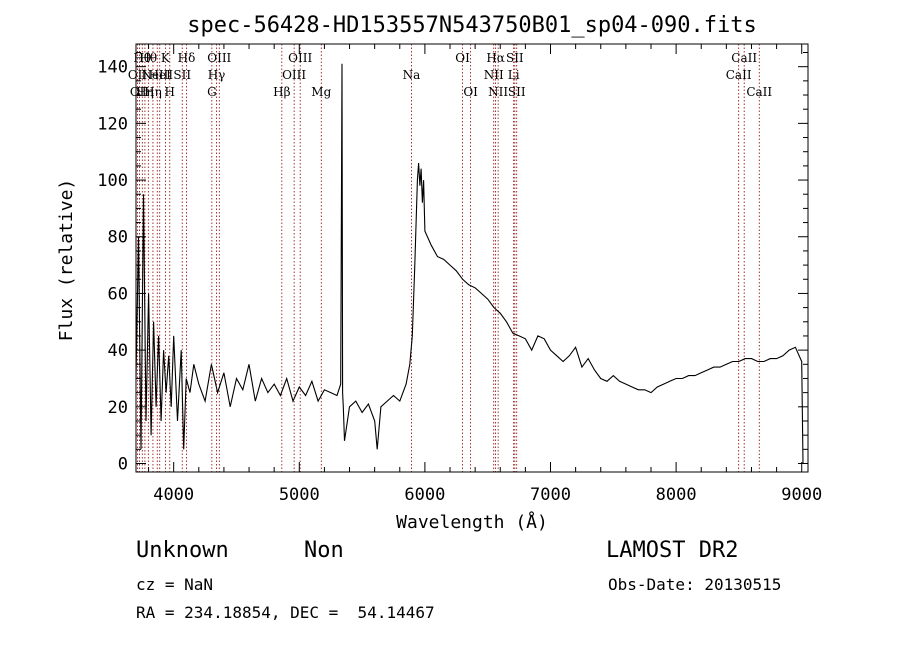 Image resolution: width=900 pixels, height=649 pixels. I want to click on line-label-27: SII, so click(517, 92).